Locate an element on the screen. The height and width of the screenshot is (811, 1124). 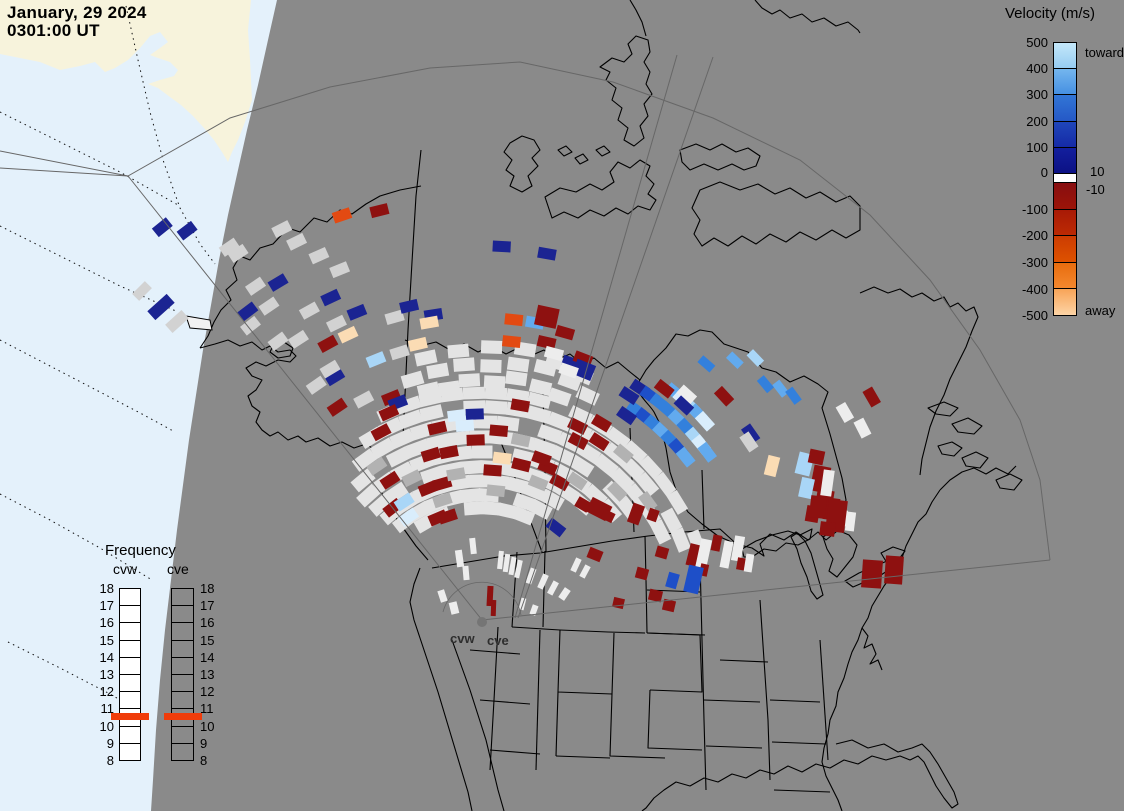
graticule-line is located at coordinates (76, 537).